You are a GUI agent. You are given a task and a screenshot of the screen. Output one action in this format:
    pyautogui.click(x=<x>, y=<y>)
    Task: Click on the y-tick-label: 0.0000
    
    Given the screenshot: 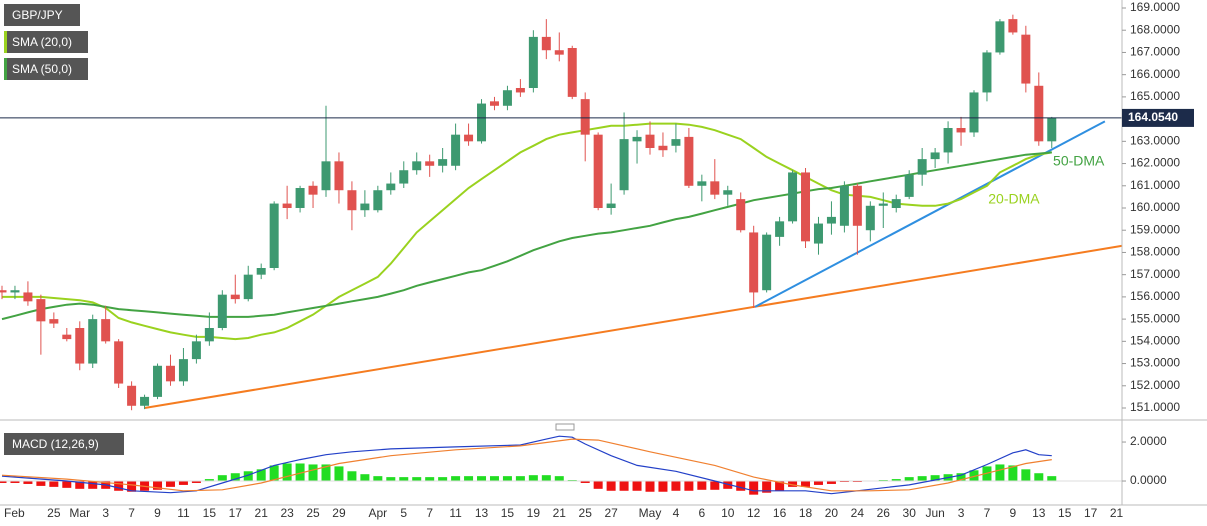 What is the action you would take?
    pyautogui.click(x=1148, y=480)
    